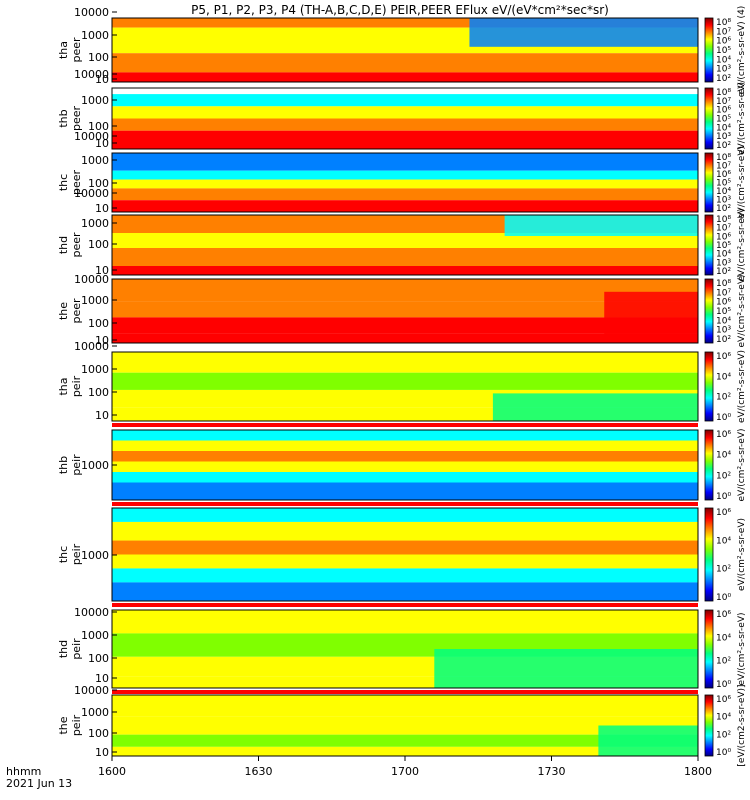  Describe the element at coordinates (63, 245) in the screenshot. I see `y-axis-label-probe: thd` at that location.